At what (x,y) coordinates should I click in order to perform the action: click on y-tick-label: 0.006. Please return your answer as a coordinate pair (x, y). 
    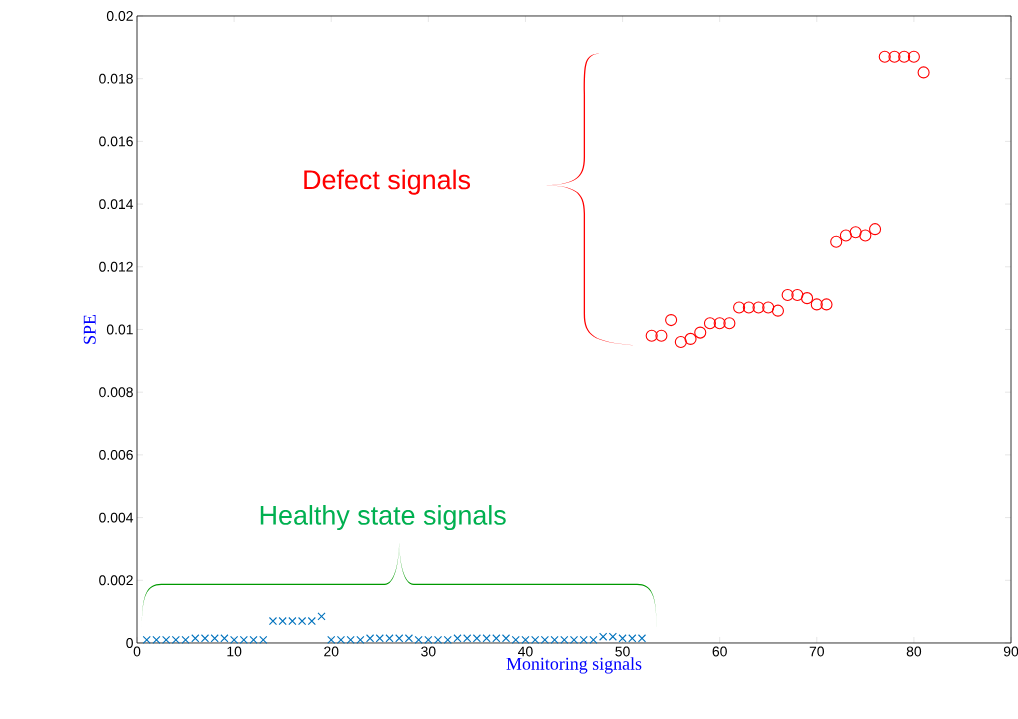
    Looking at the image, I should click on (116, 454).